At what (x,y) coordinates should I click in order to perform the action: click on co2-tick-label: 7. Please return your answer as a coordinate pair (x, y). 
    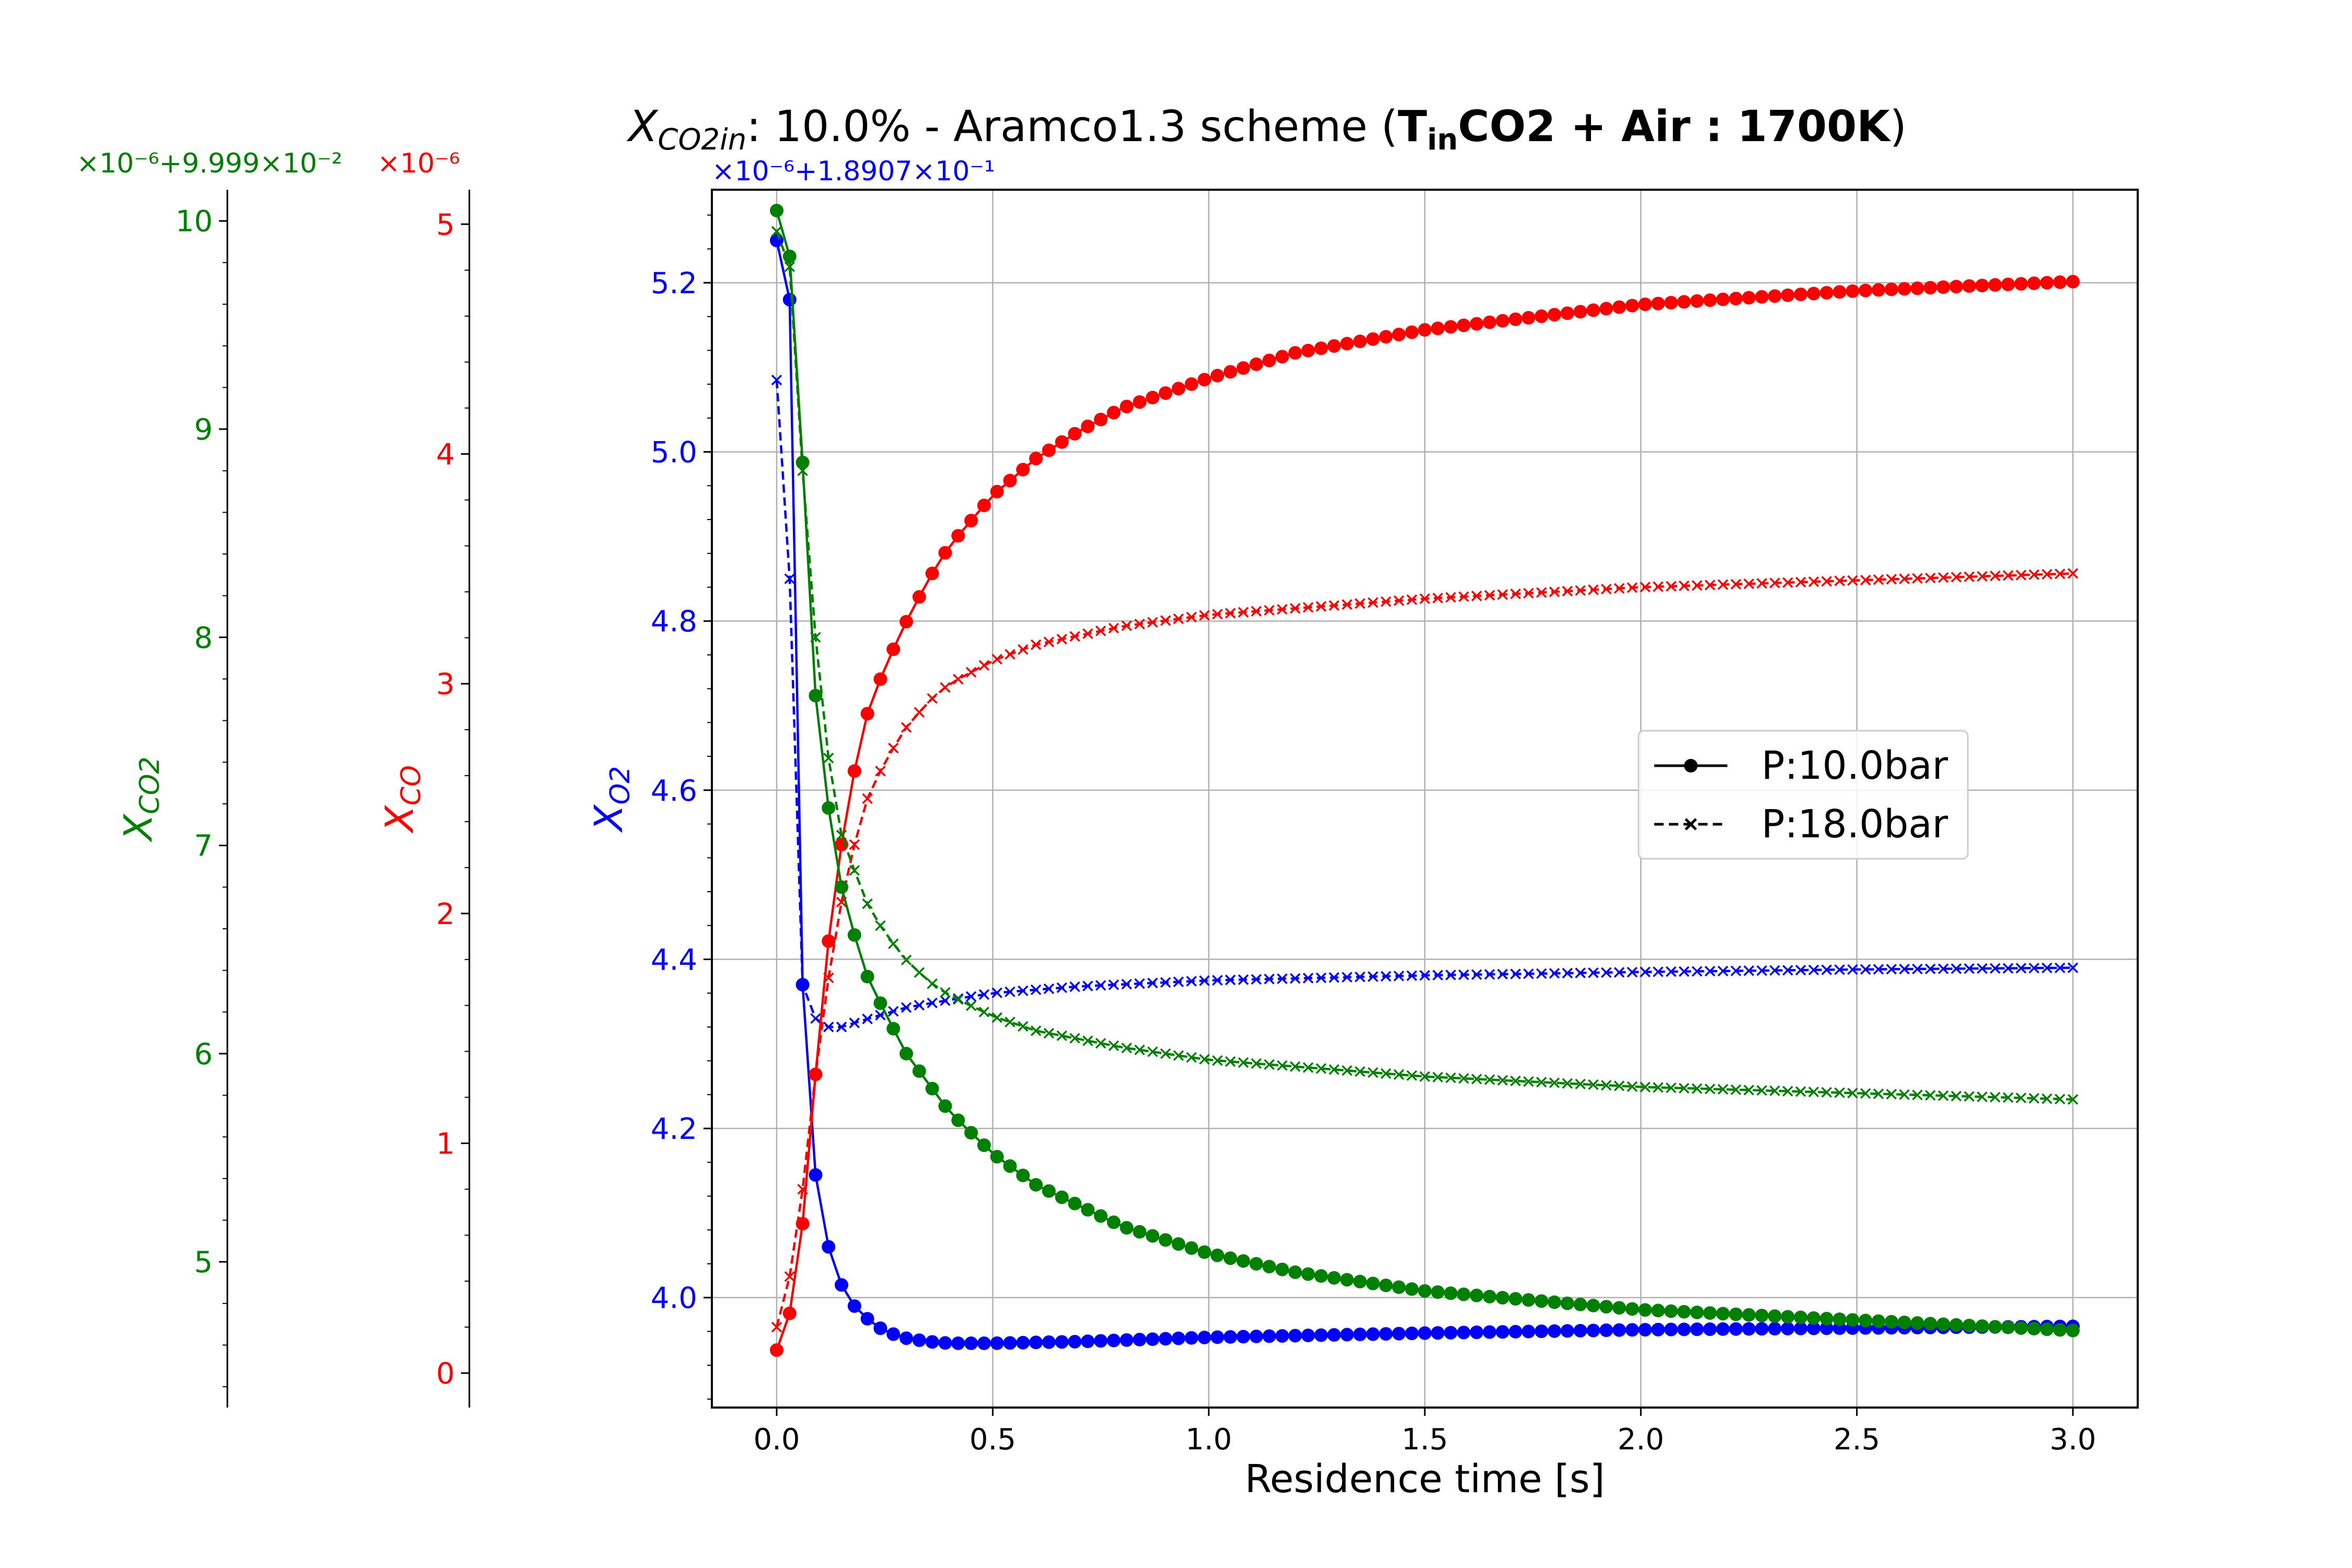
    Looking at the image, I should click on (203, 846).